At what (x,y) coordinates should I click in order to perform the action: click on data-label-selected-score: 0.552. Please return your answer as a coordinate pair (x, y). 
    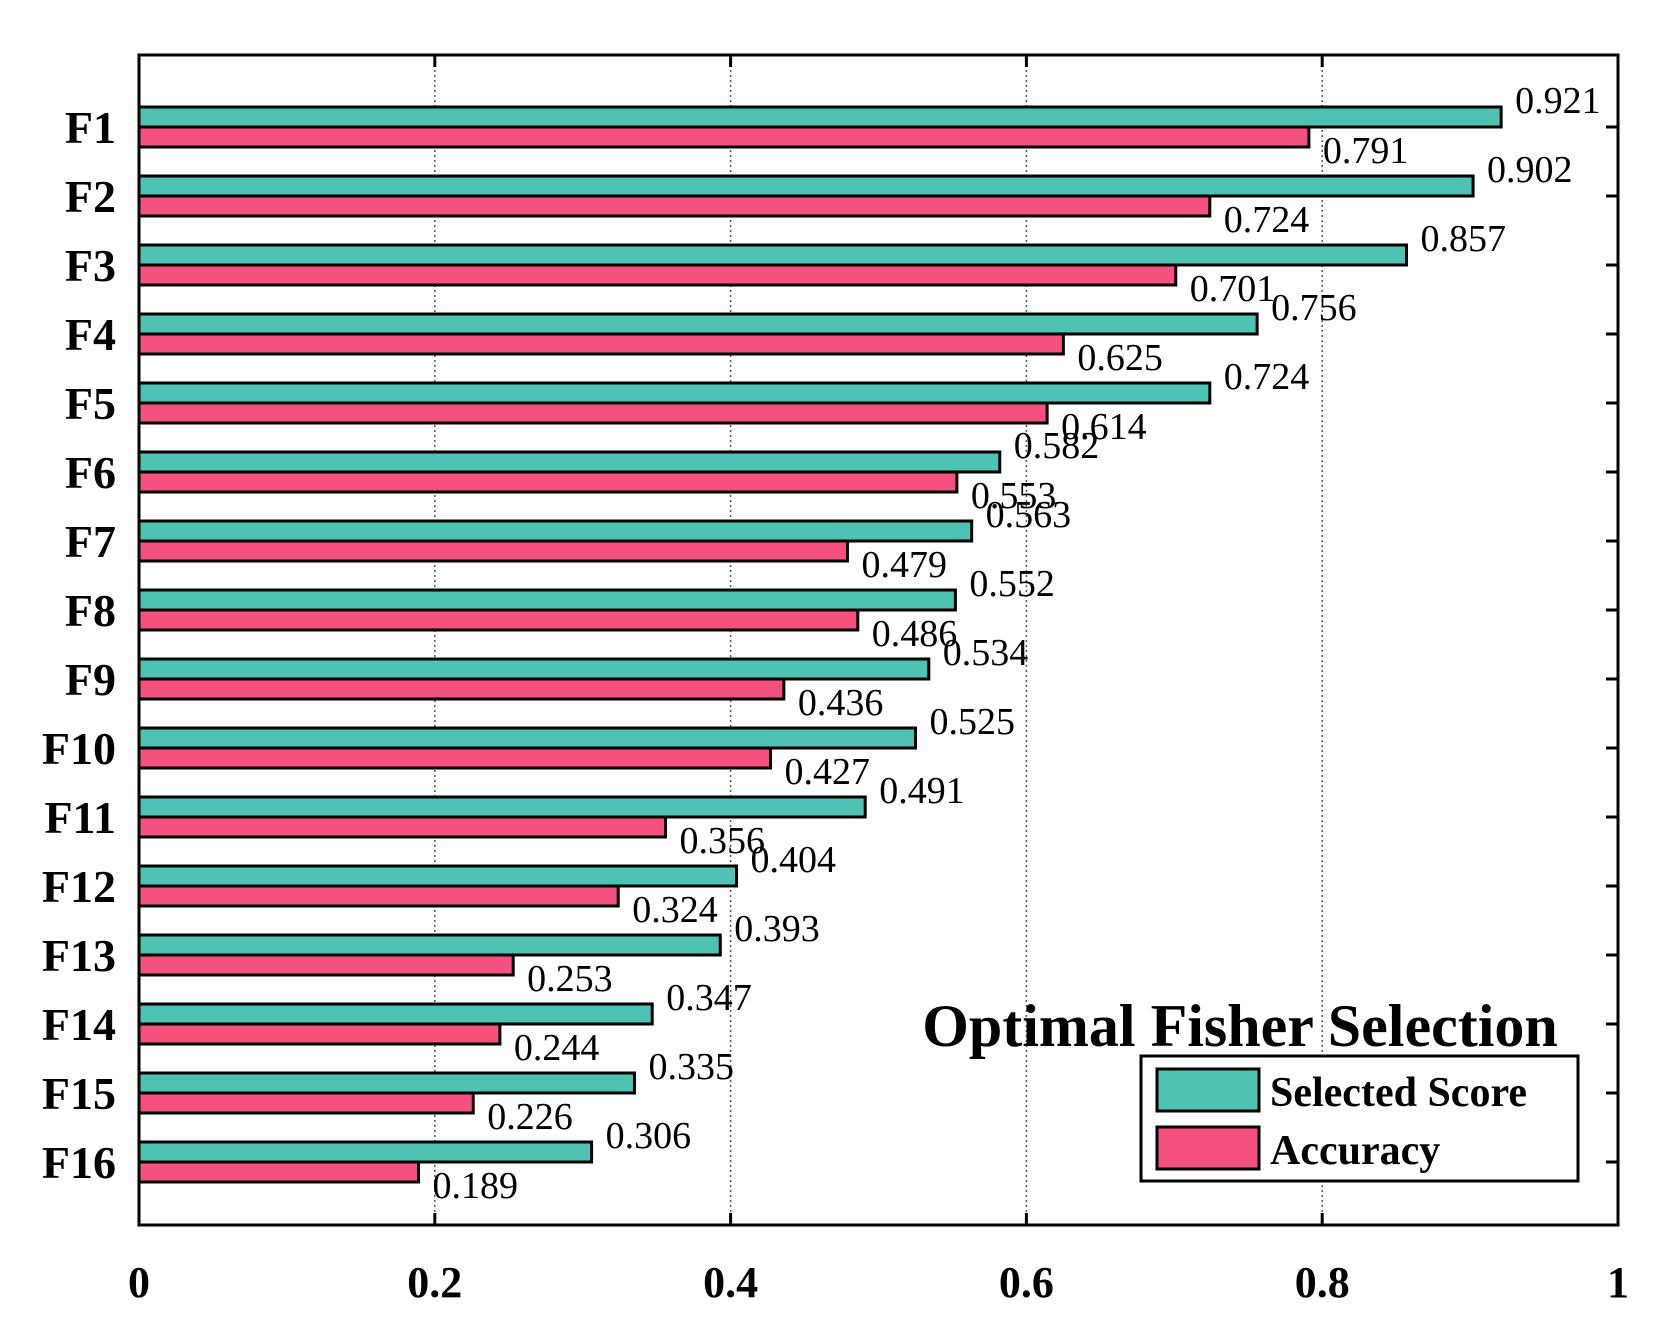
    Looking at the image, I should click on (1011, 584).